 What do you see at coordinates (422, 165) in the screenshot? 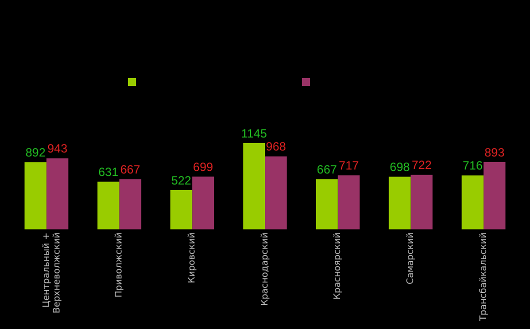
I see `data-label: 722` at bounding box center [422, 165].